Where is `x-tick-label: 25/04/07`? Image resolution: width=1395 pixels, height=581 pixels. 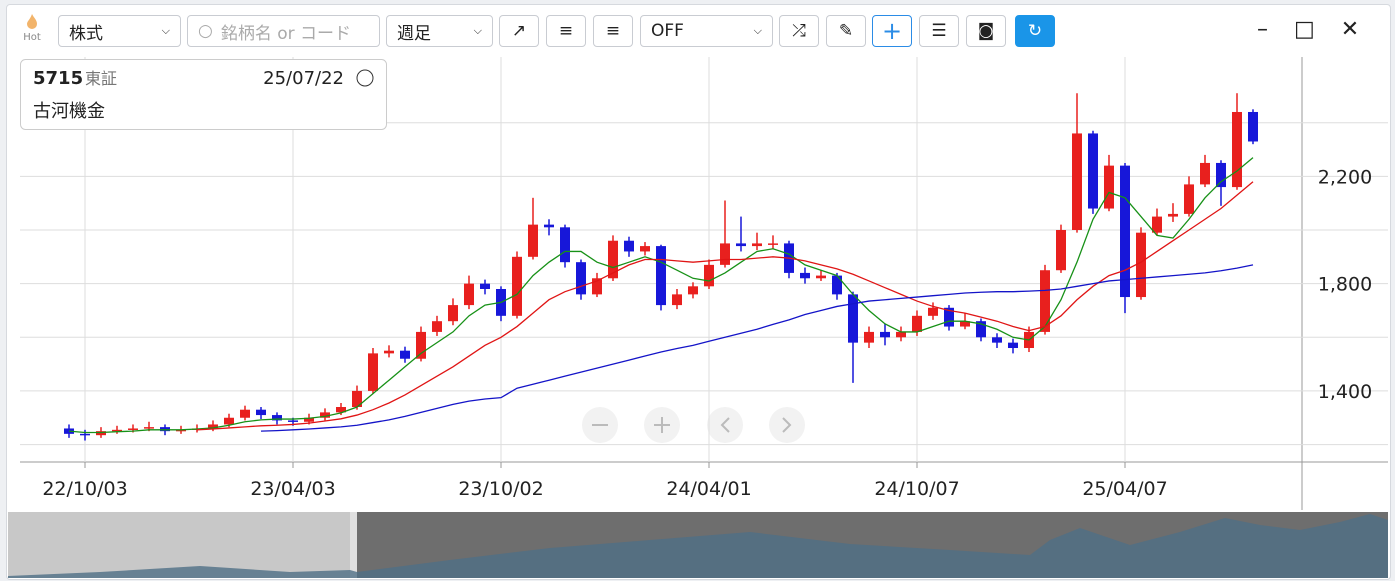 x-tick-label: 25/04/07 is located at coordinates (1124, 489).